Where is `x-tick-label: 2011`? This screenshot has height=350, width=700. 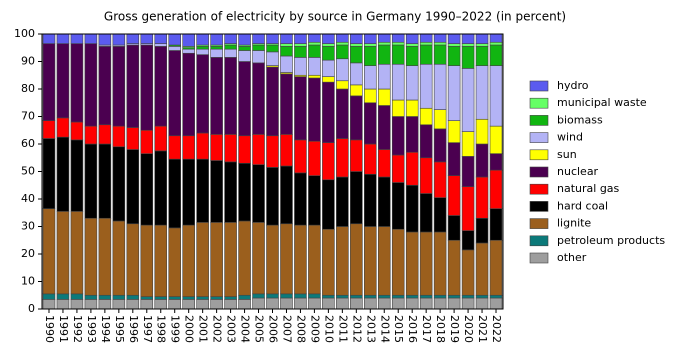 x-tick-label: 2011 is located at coordinates (342, 329).